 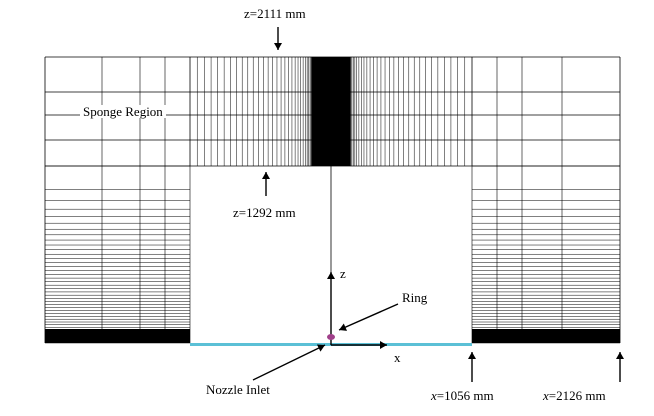 What do you see at coordinates (434, 395) in the screenshot?
I see `x-1056-variable: x` at bounding box center [434, 395].